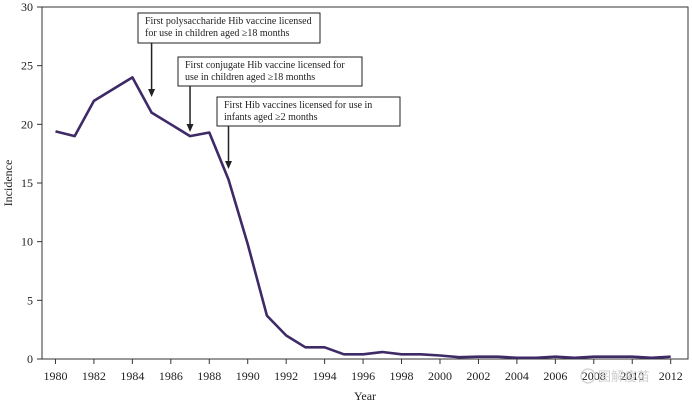 This screenshot has width=692, height=409. Describe the element at coordinates (588, 376) in the screenshot. I see `watermark-logo-icon` at that location.